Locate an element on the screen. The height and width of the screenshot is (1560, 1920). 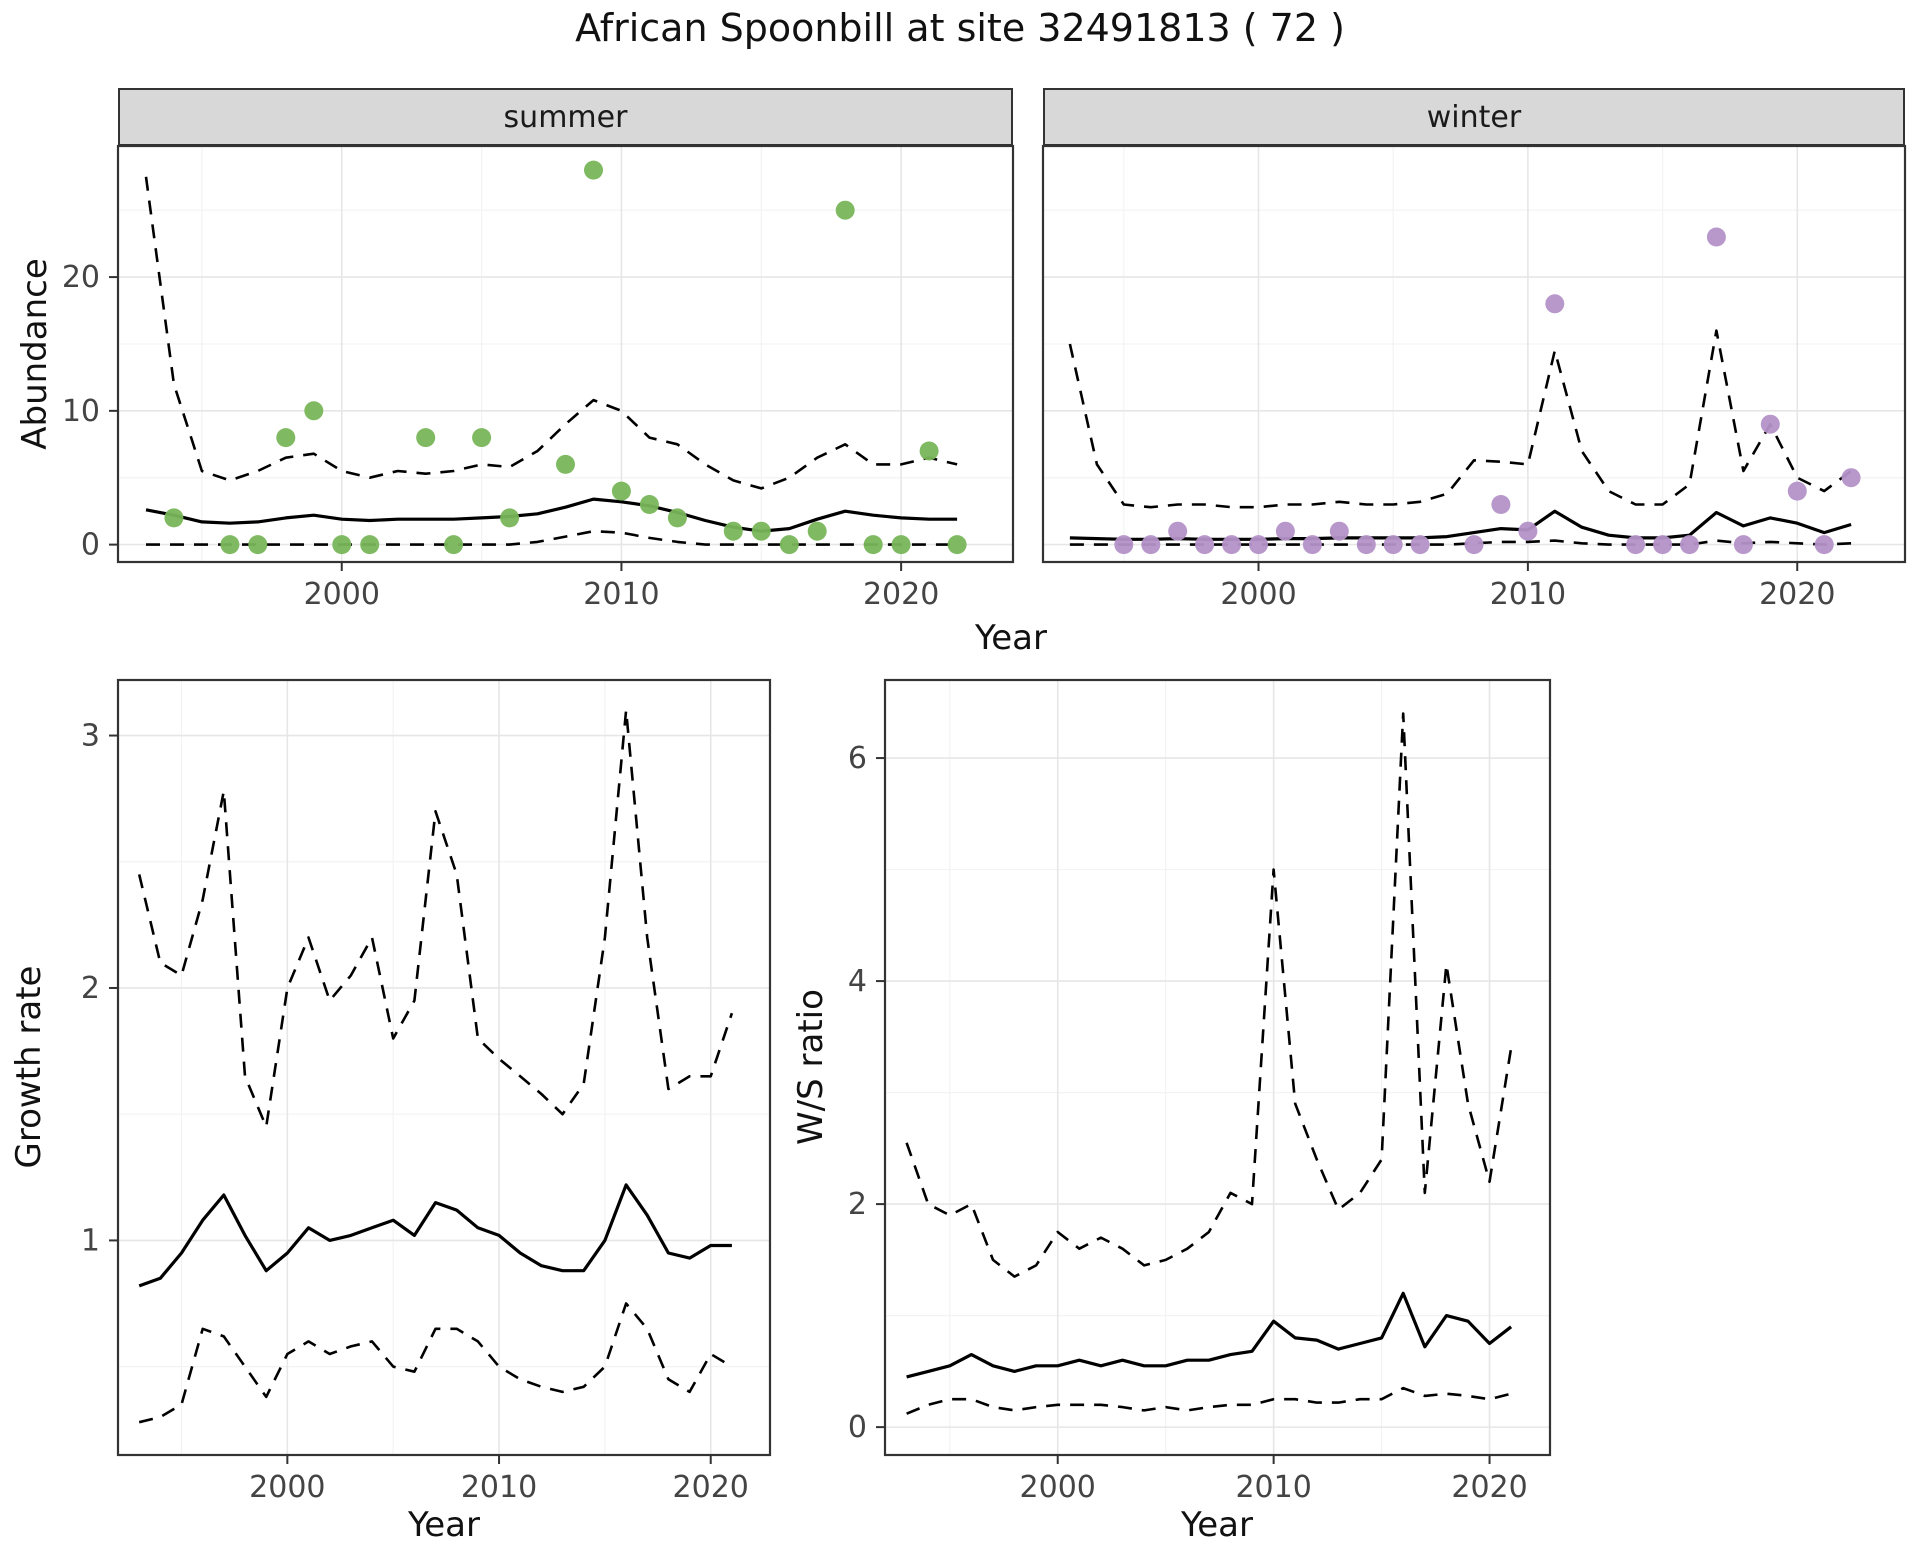
growth-rate-y-tick-label: 2 is located at coordinates (90, 988).